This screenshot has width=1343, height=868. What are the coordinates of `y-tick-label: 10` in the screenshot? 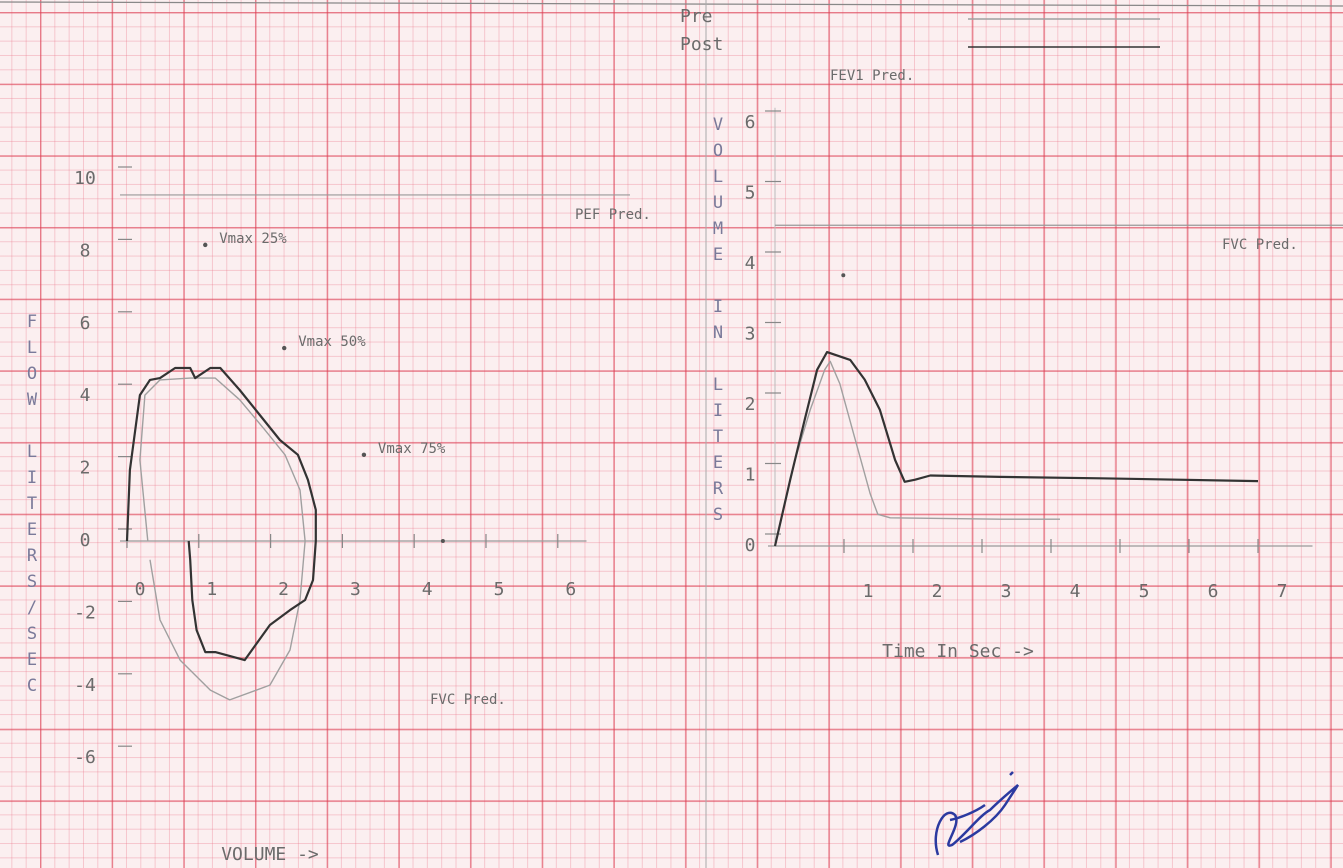 It's located at (85, 178).